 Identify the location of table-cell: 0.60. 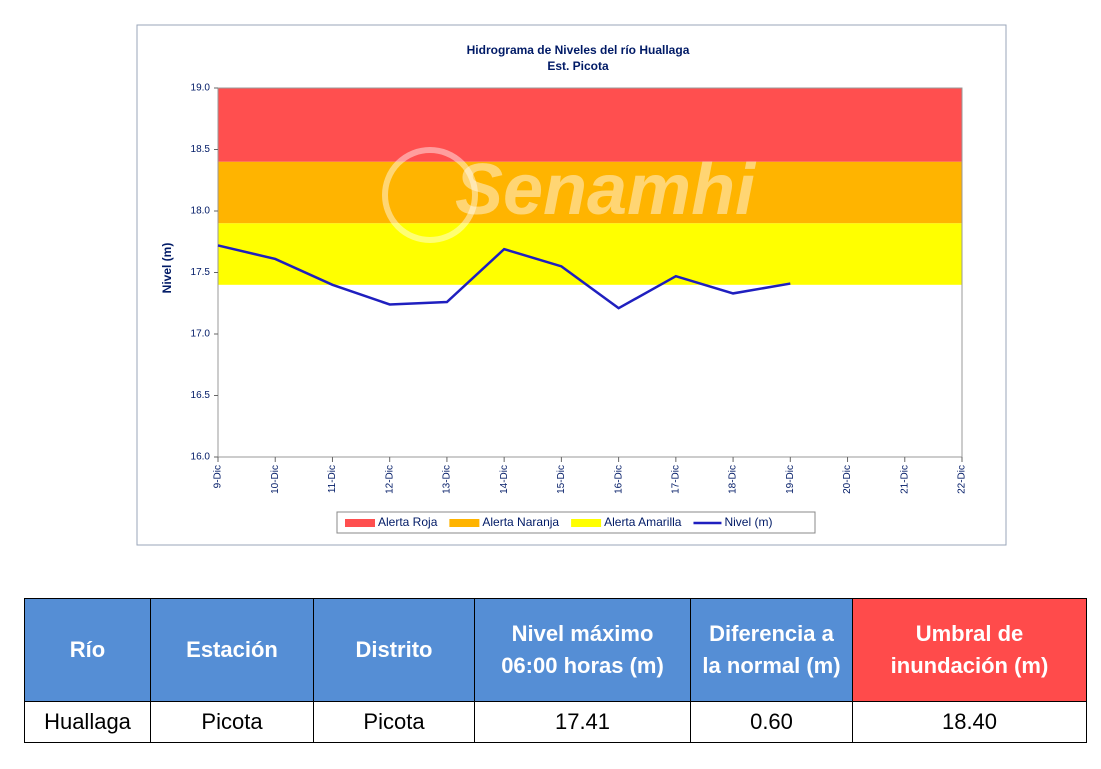
(771, 722).